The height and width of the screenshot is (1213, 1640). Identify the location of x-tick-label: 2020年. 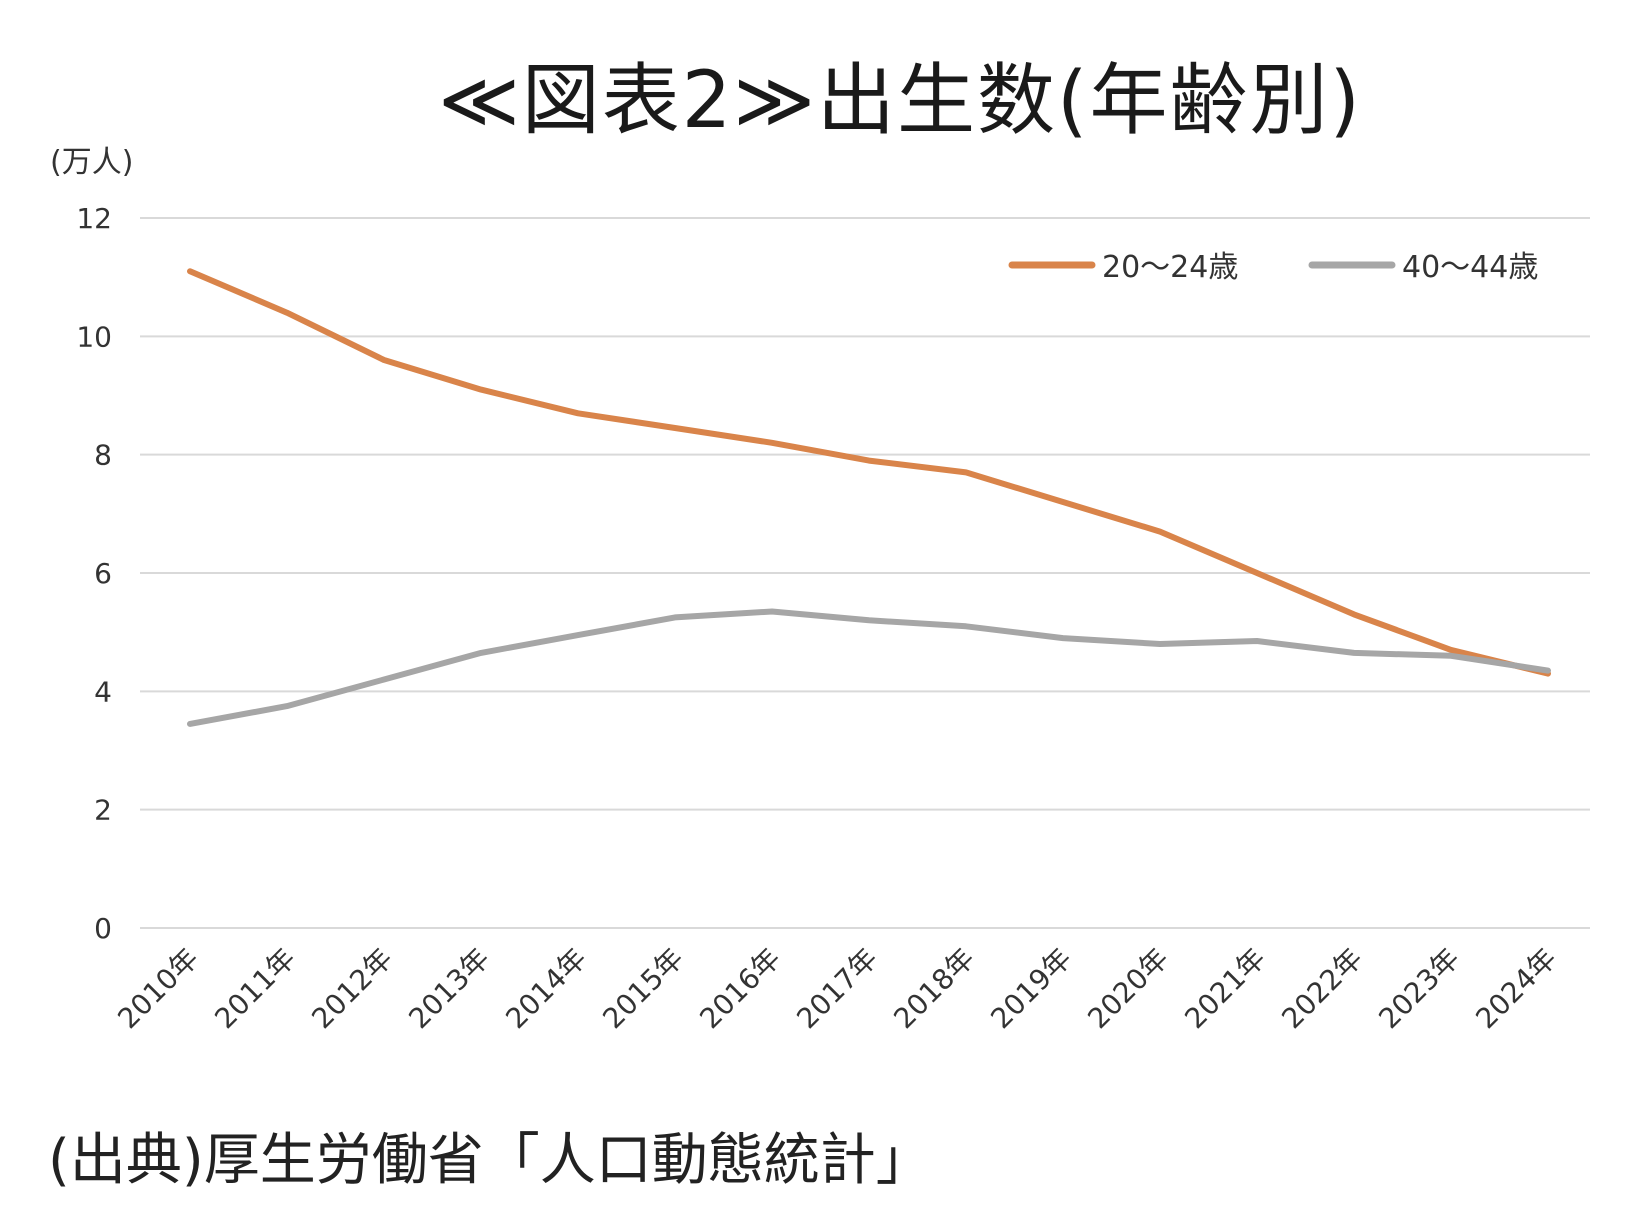
(1128, 989).